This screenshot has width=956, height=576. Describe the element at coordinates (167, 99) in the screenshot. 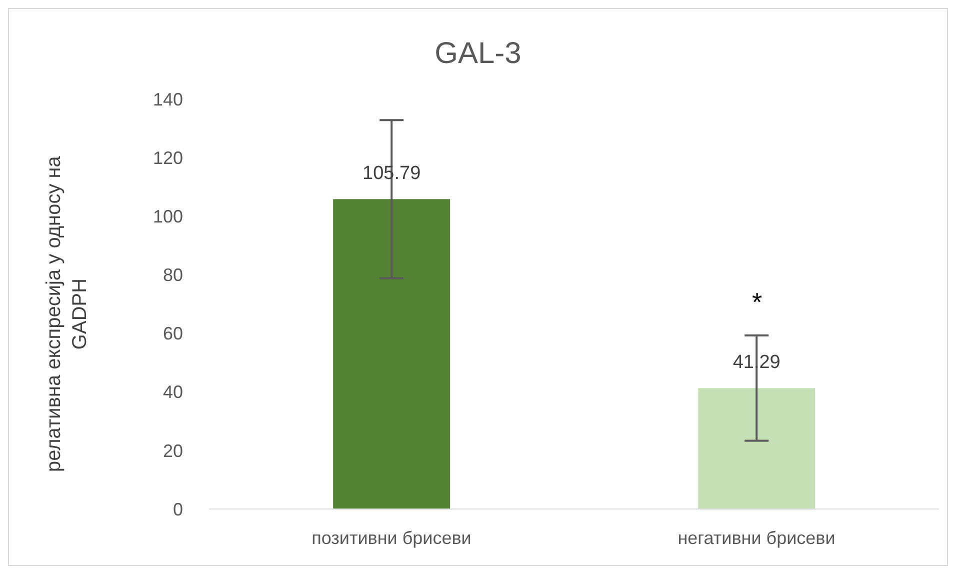

I see `y-tick-label: 140` at that location.